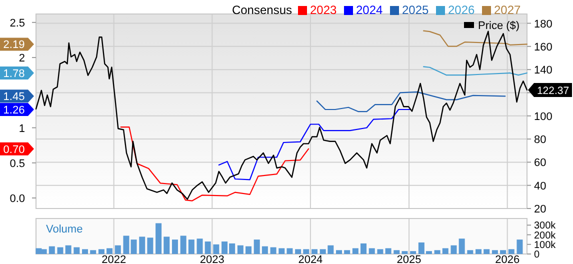 The image size is (573, 264). What do you see at coordinates (409, 259) in the screenshot?
I see `x-tick-label: 2025` at bounding box center [409, 259].